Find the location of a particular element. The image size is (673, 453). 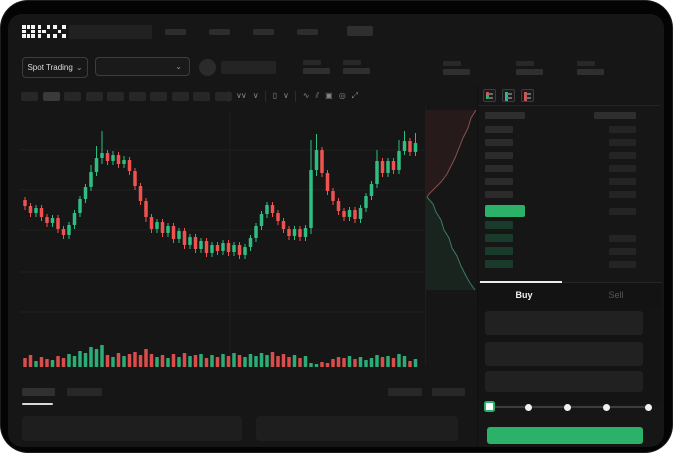

bottom-tab is located at coordinates (84, 392).